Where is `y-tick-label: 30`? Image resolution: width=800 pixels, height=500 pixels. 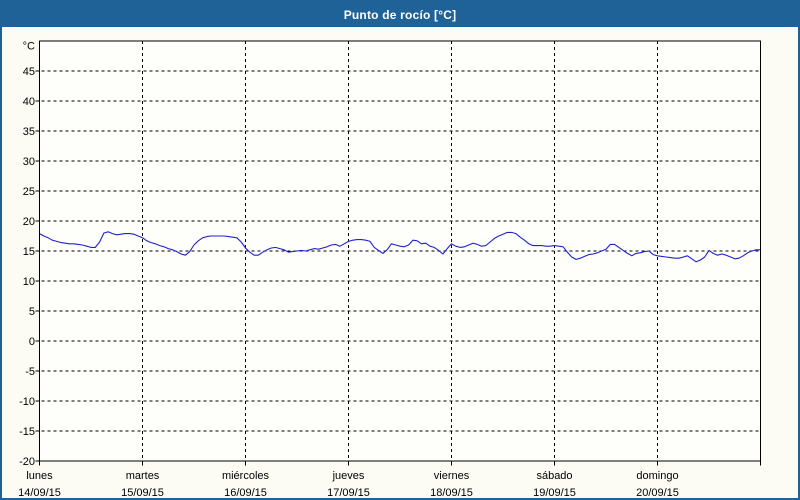 y-tick-label: 30 is located at coordinates (29, 162).